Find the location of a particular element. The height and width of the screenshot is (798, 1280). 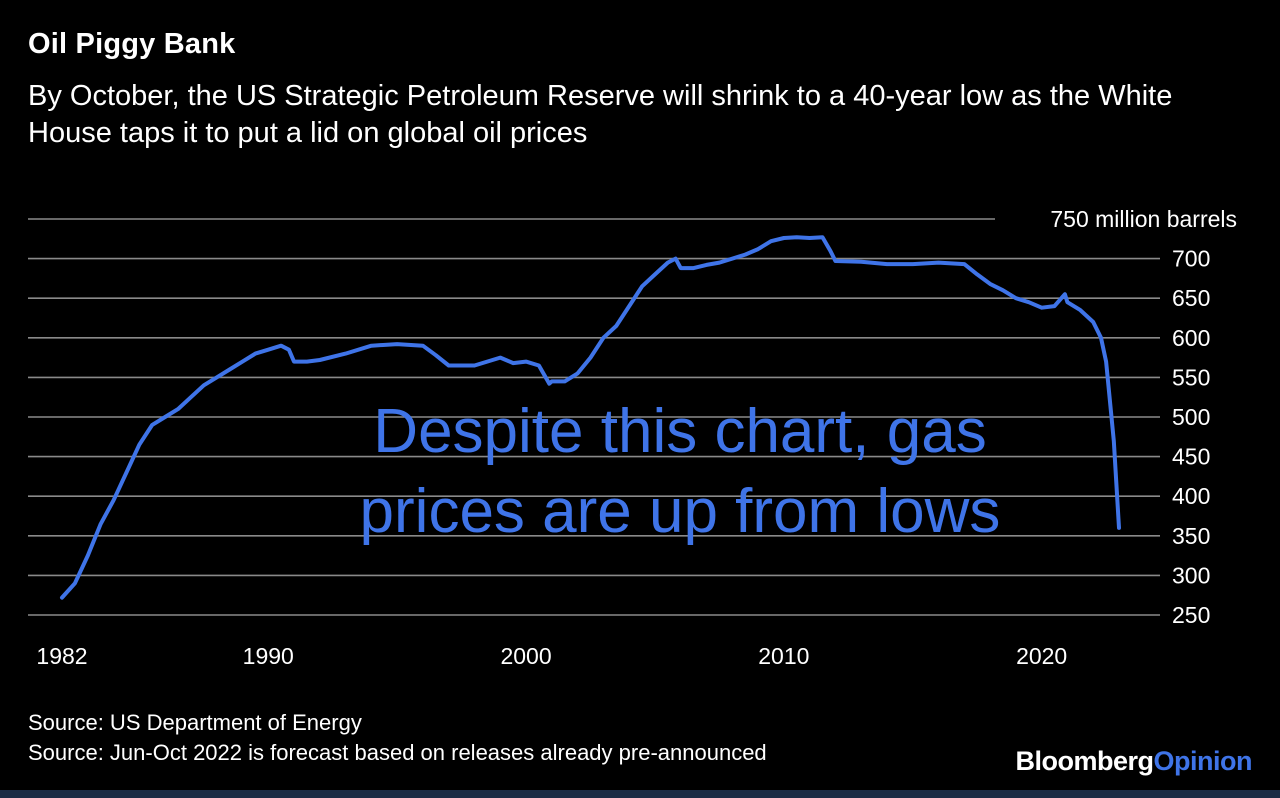

bloomberg-opinion-logo: BloombergOpinion is located at coordinates (1134, 761).